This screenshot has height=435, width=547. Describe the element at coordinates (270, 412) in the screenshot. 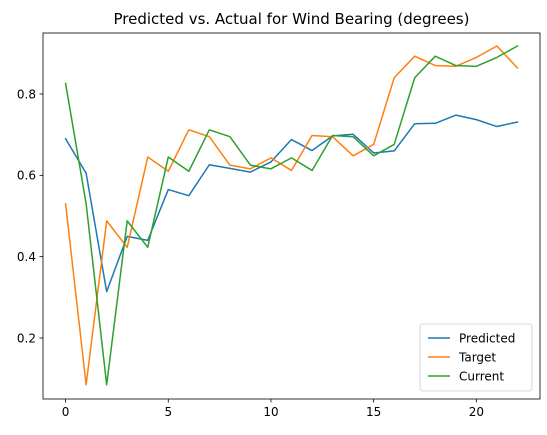

I see `x-tick-label: 10` at that location.